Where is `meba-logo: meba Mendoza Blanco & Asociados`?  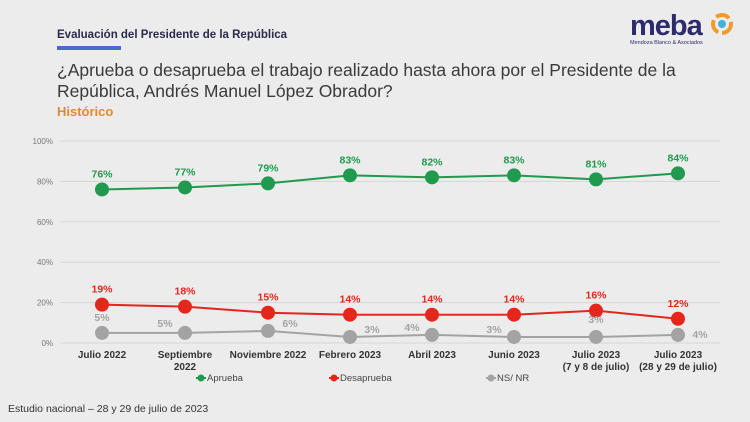
meba-logo: meba Mendoza Blanco & Asociados is located at coordinates (685, 30).